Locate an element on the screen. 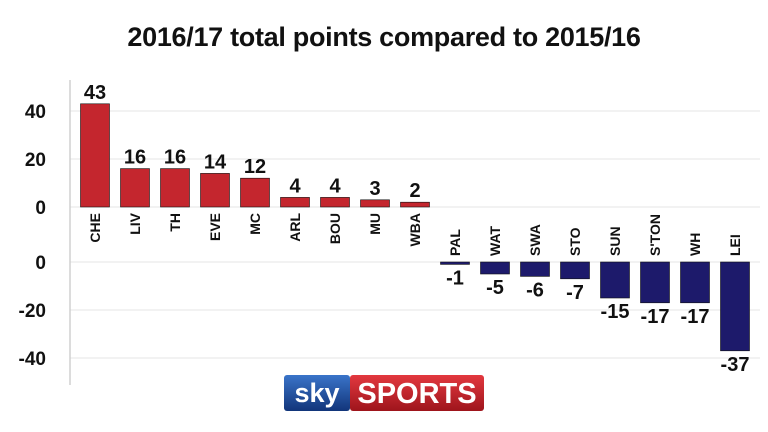 Image resolution: width=768 pixels, height=432 pixels. category-label: PAL is located at coordinates (455, 242).